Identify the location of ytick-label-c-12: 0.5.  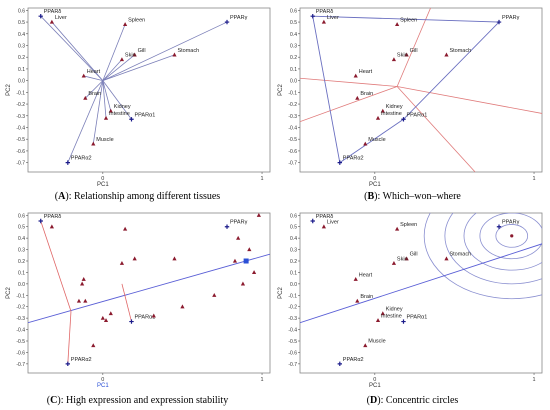
(21, 228).